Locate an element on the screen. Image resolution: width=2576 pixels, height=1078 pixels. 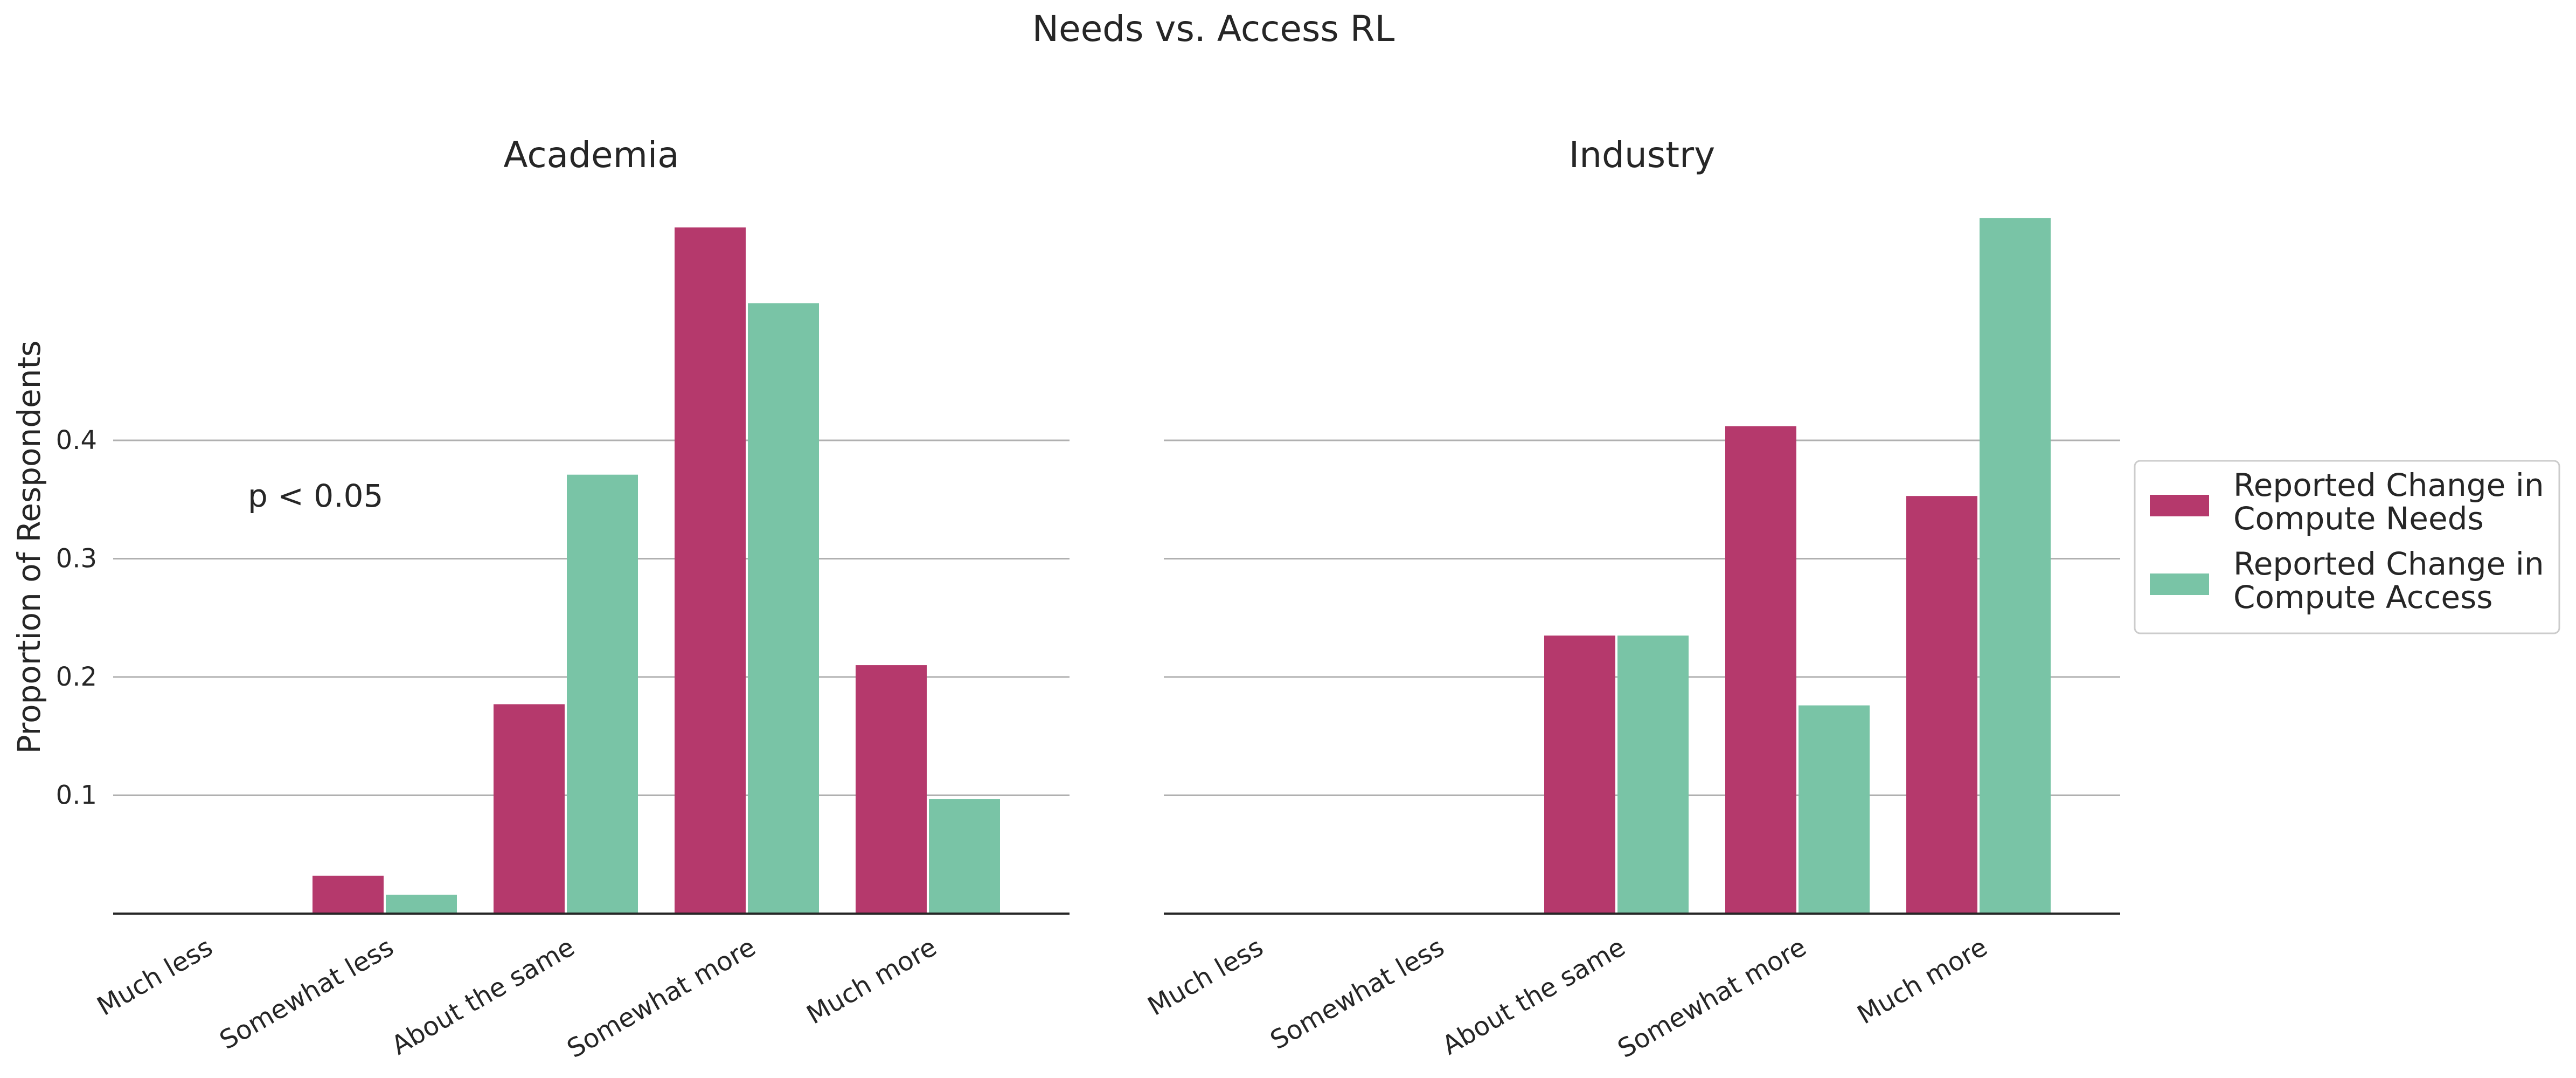
y-axis-label: Proportion of Respondents is located at coordinates (29, 547).